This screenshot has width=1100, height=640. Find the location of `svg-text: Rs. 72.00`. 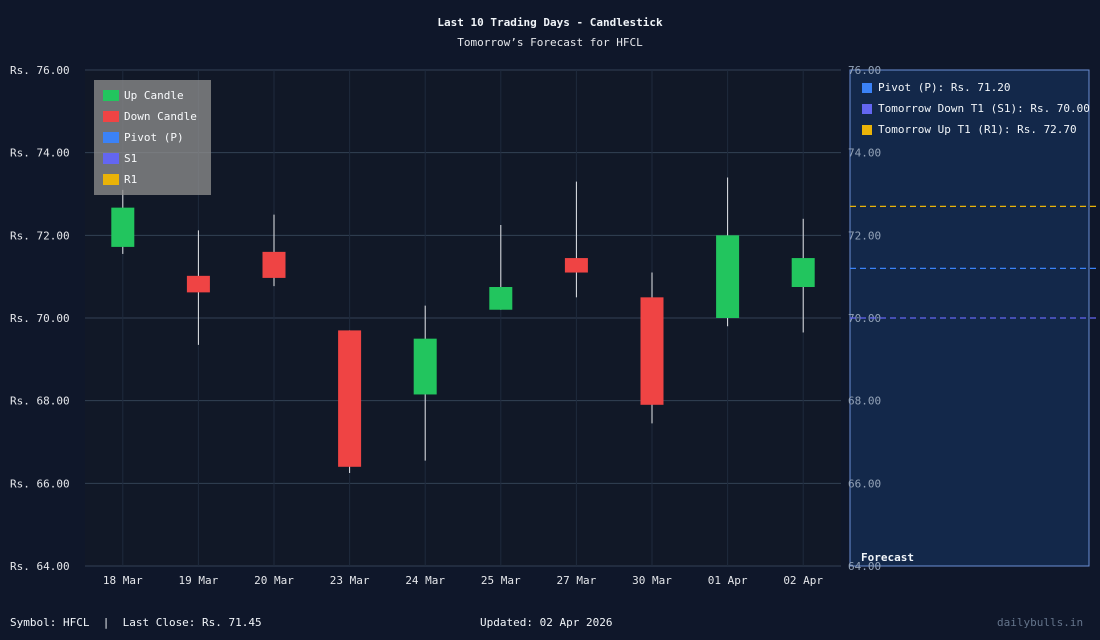

svg-text: Rs. 72.00 is located at coordinates (40, 235).